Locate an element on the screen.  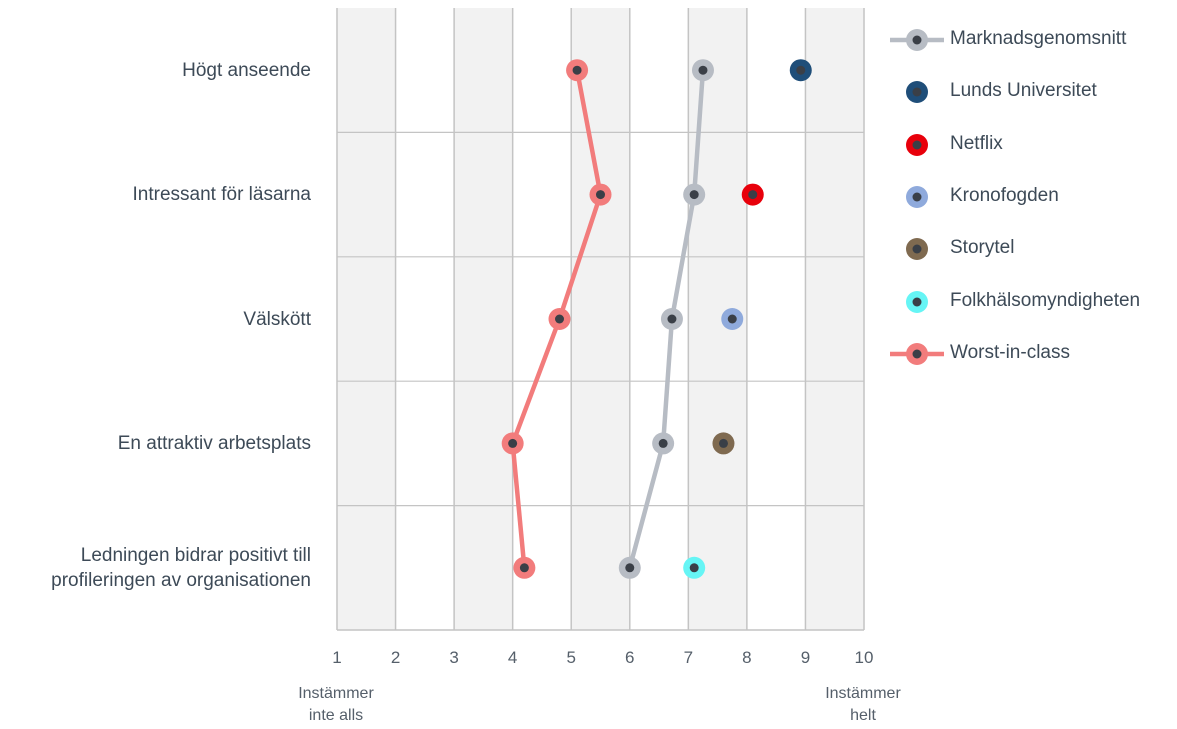
legend-item: Kronofogden is located at coordinates (1030, 197).